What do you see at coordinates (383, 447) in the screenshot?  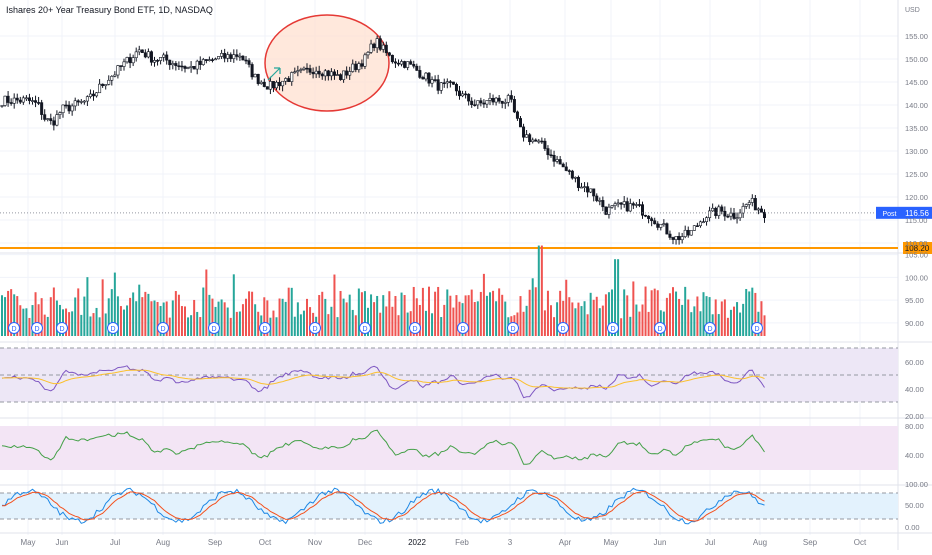 I see `osc2-line` at bounding box center [383, 447].